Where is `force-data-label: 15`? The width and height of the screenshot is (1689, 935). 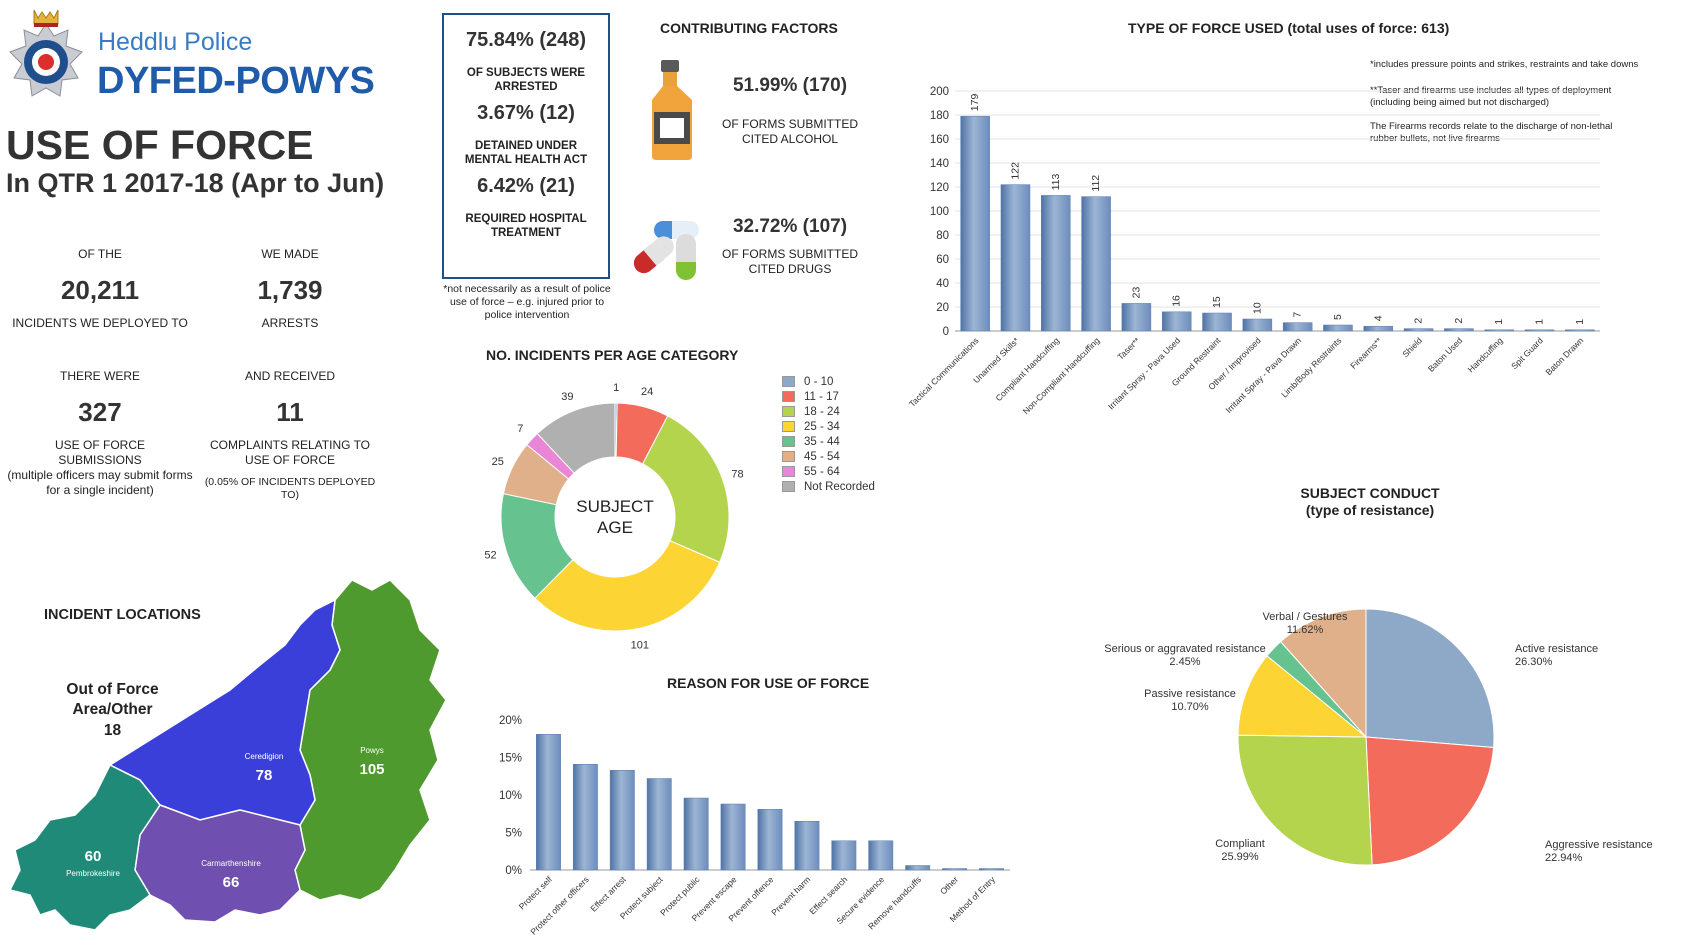
force-data-label: 15 is located at coordinates (1217, 302).